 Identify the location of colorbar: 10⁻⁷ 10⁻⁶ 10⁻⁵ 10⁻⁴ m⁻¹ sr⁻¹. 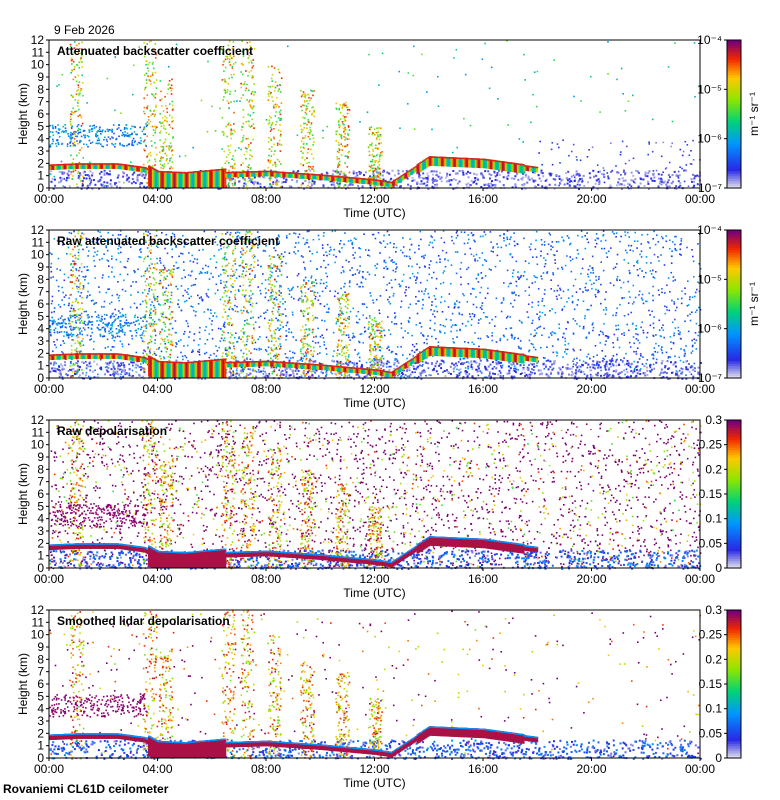
(729, 114).